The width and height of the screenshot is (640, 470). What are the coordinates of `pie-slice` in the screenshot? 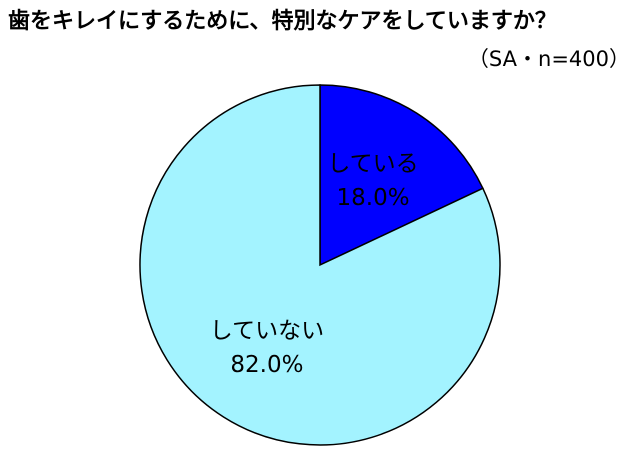 It's located at (401, 175).